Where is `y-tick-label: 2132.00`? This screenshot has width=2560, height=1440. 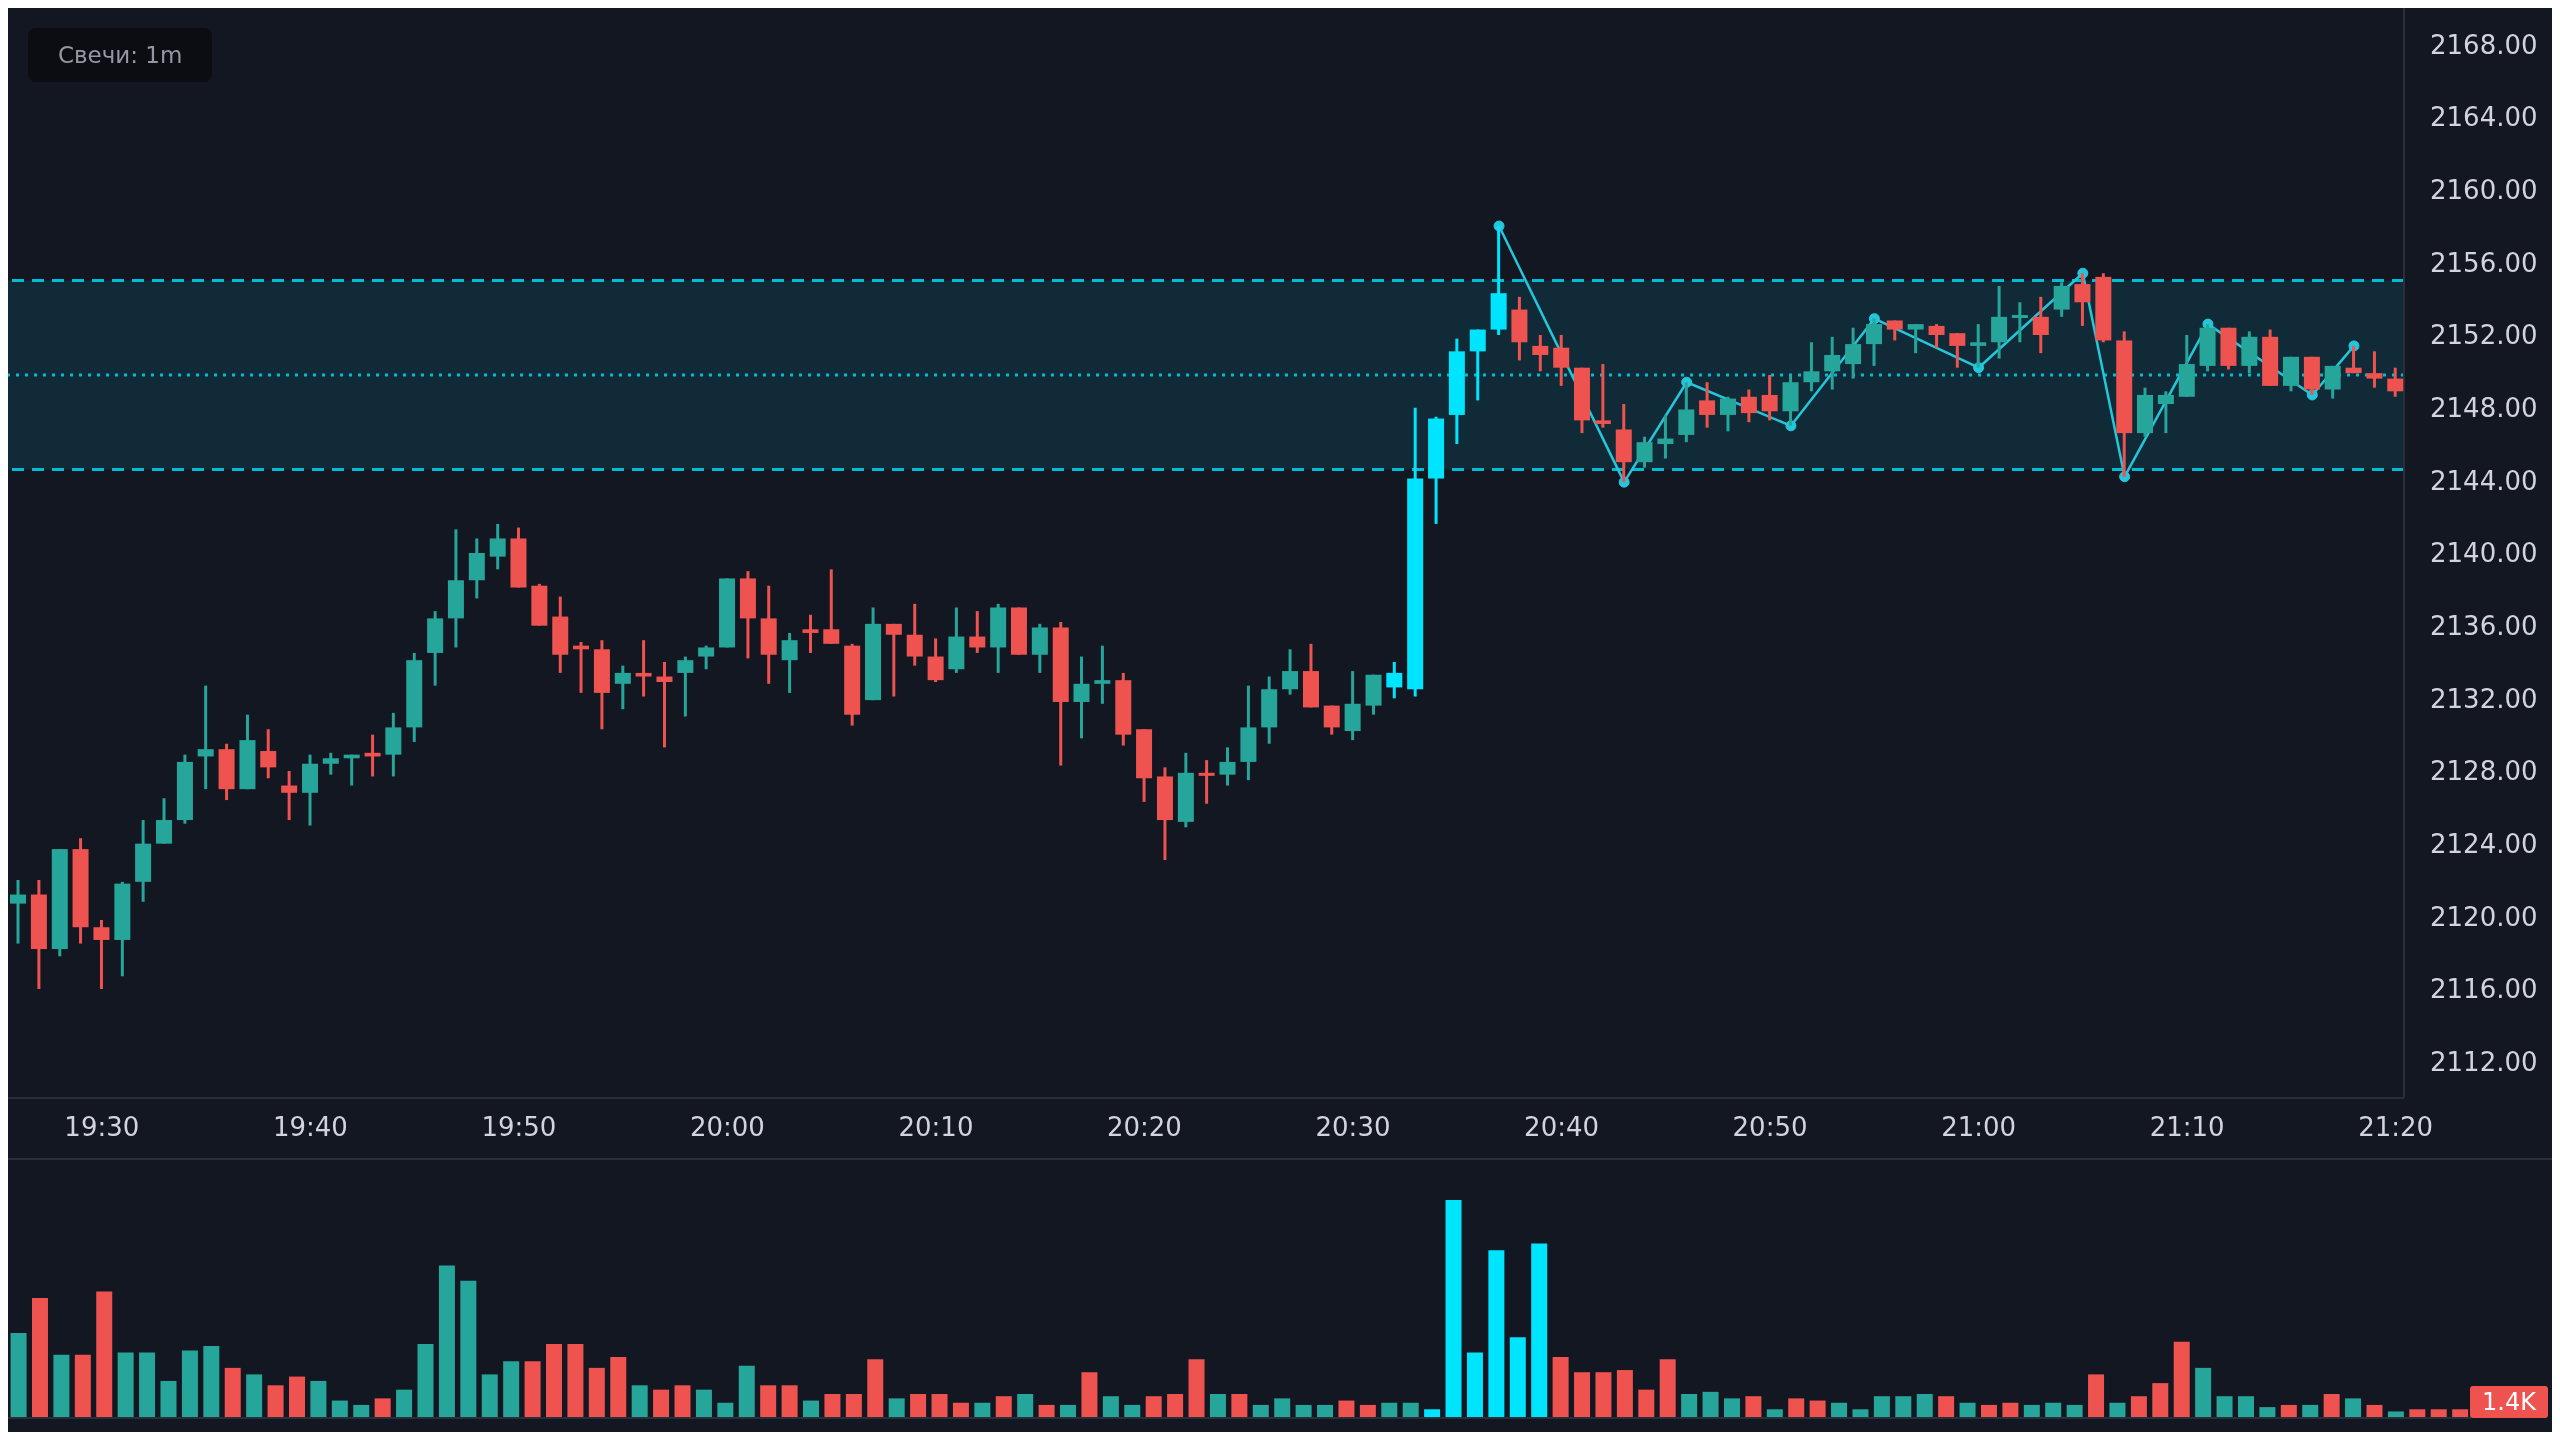 y-tick-label: 2132.00 is located at coordinates (2484, 698).